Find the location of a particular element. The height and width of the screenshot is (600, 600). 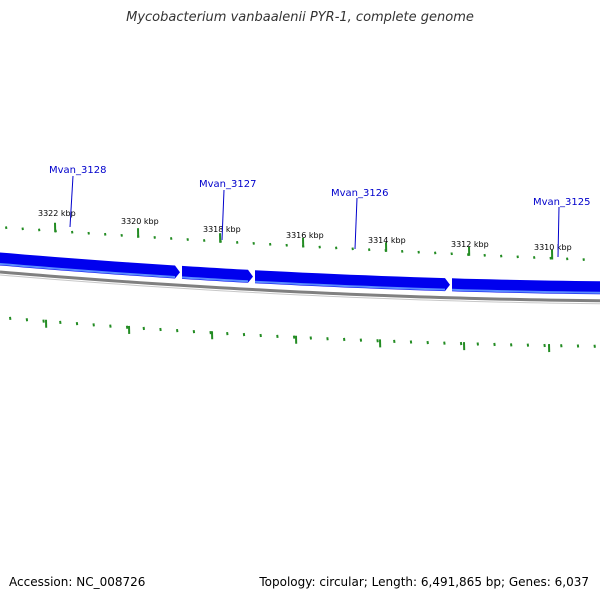

tick-label: 3312 kbp is located at coordinates (470, 244).